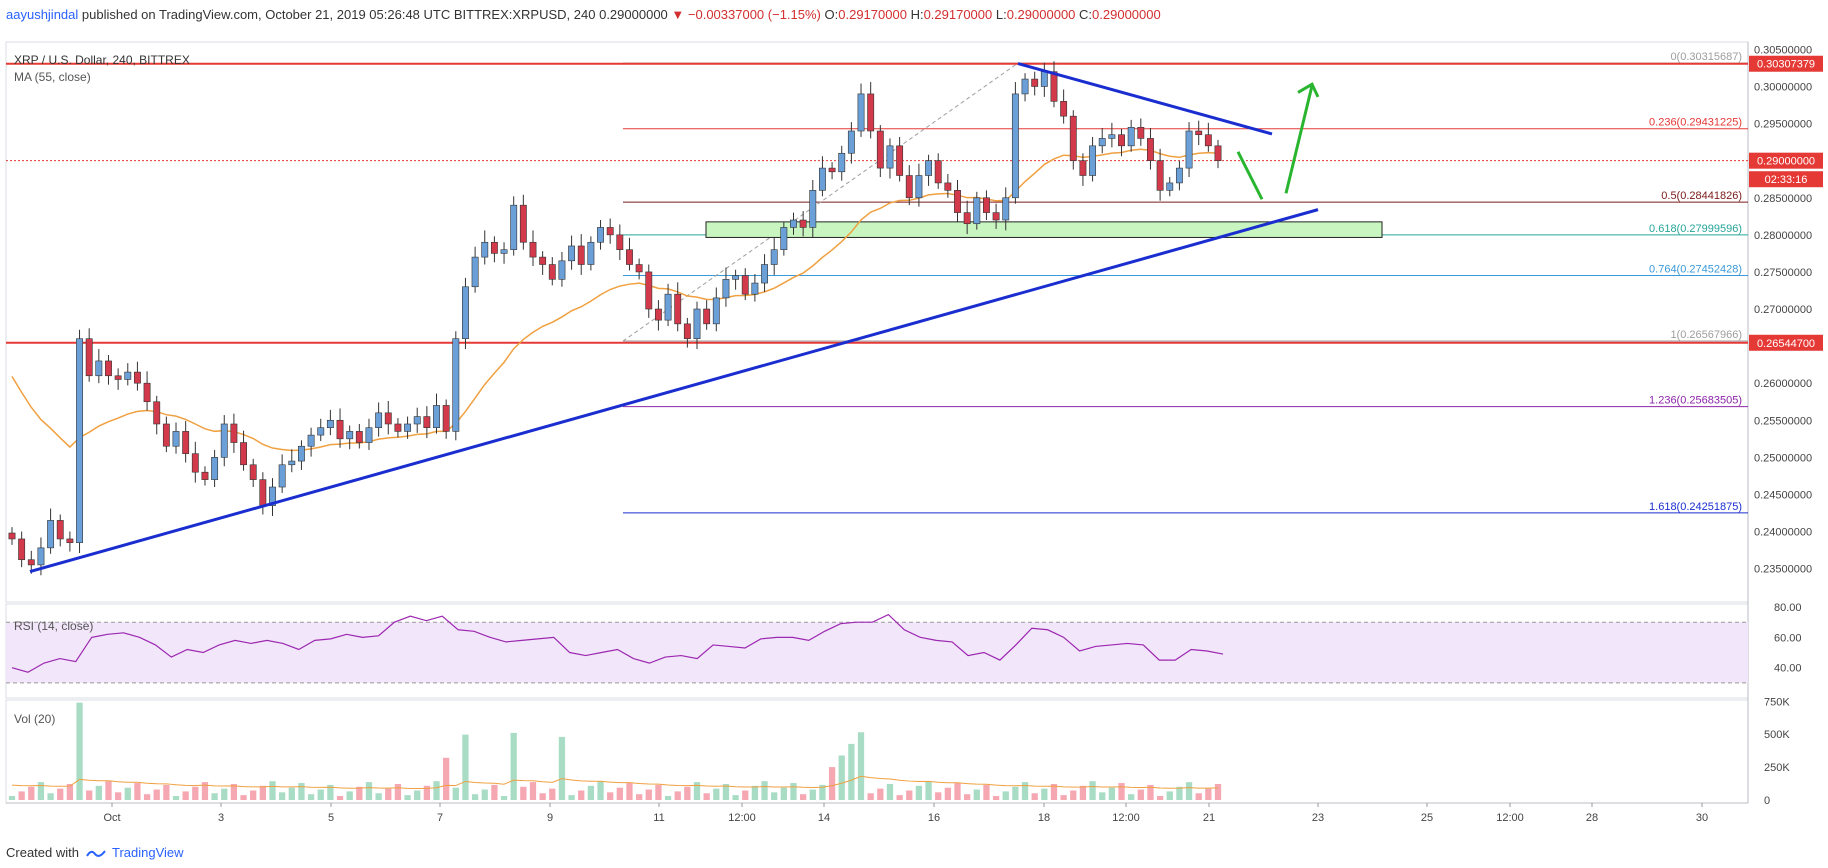 This screenshot has width=1828, height=868. Describe the element at coordinates (42, 14) in the screenshot. I see `publisher-username: aayushjindal` at that location.